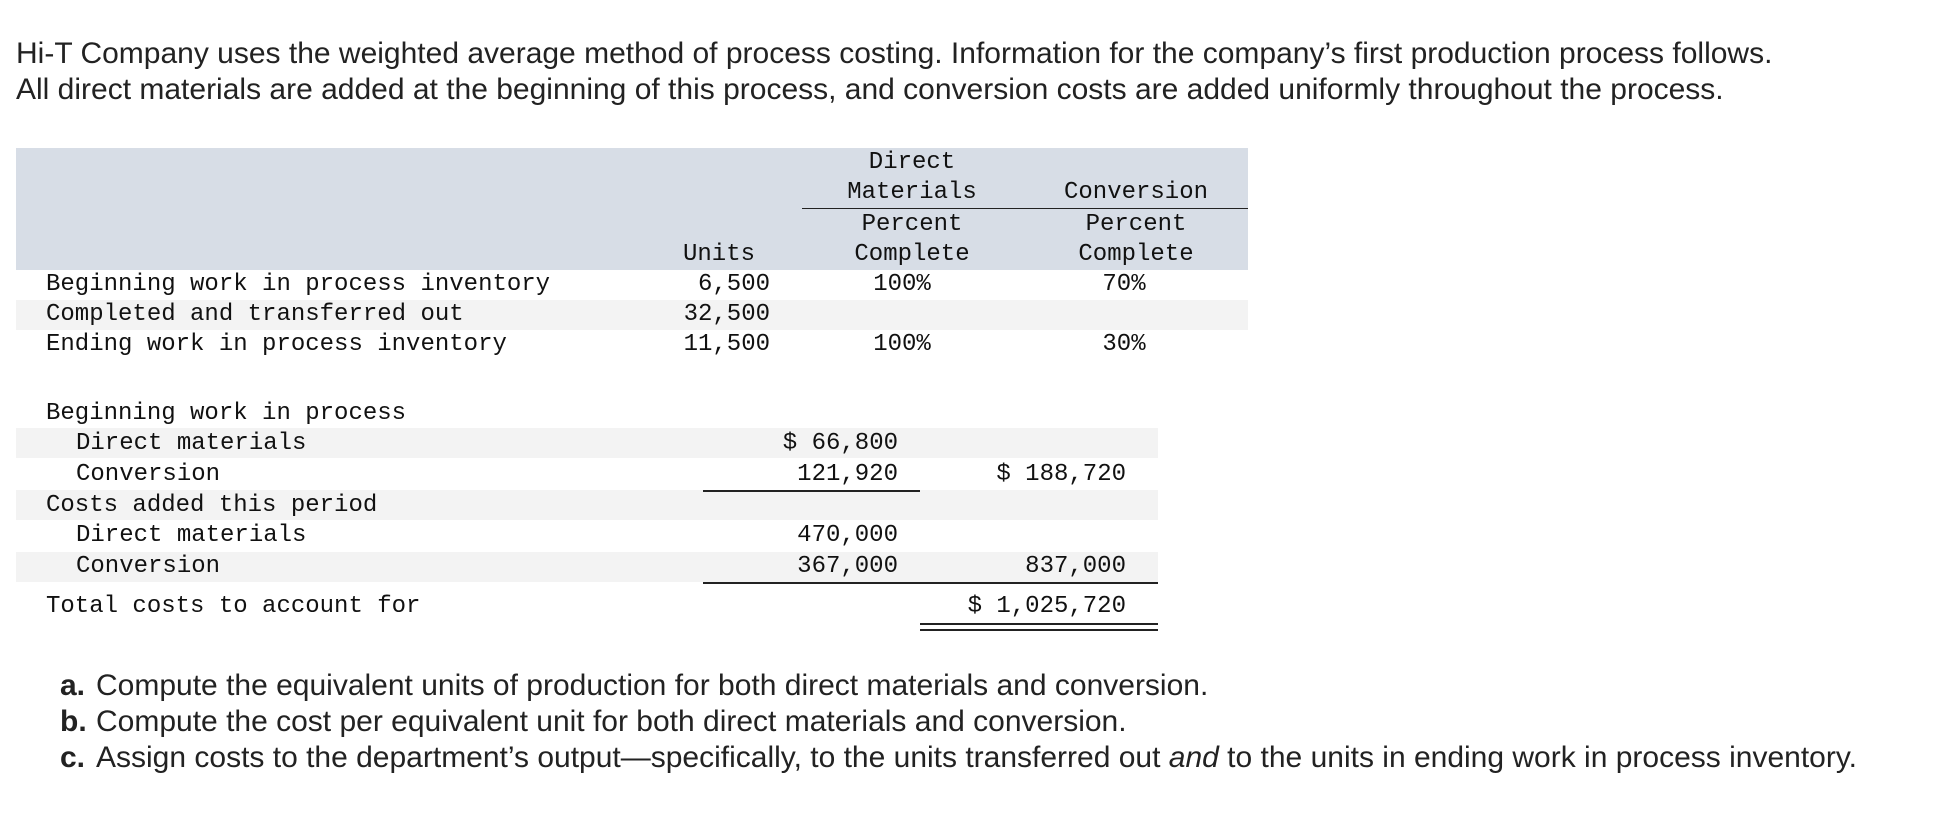 The image size is (1958, 820). I want to click on cost-row-total: $ 1,025,720, so click(1046, 606).